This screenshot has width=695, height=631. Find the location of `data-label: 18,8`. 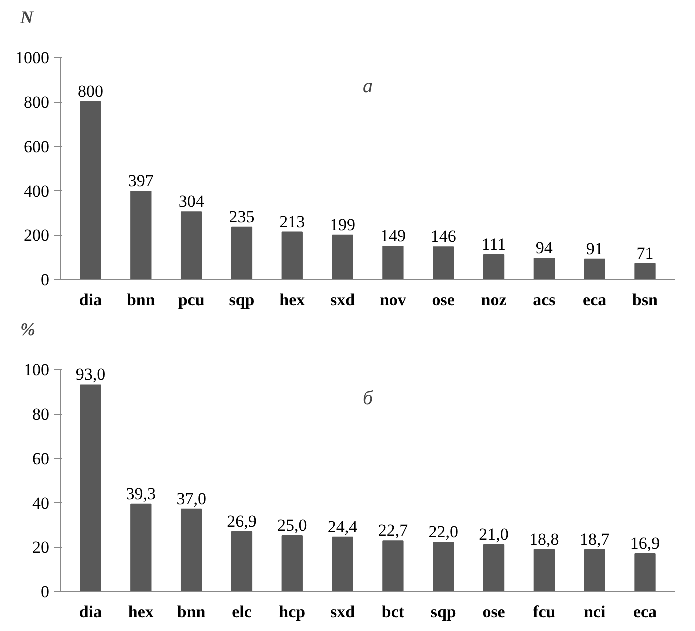

data-label: 18,8 is located at coordinates (545, 539).